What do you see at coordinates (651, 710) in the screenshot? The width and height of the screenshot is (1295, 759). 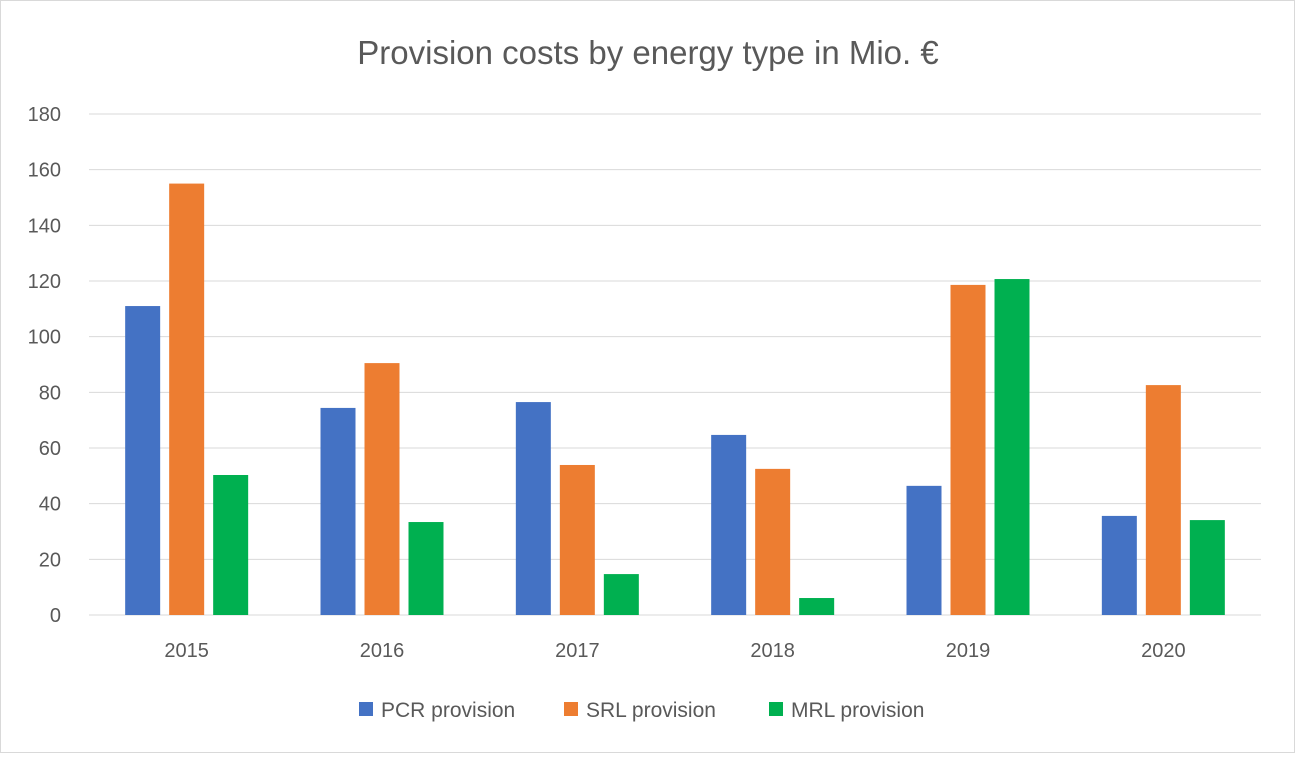 I see `legend-label: SRL provision` at bounding box center [651, 710].